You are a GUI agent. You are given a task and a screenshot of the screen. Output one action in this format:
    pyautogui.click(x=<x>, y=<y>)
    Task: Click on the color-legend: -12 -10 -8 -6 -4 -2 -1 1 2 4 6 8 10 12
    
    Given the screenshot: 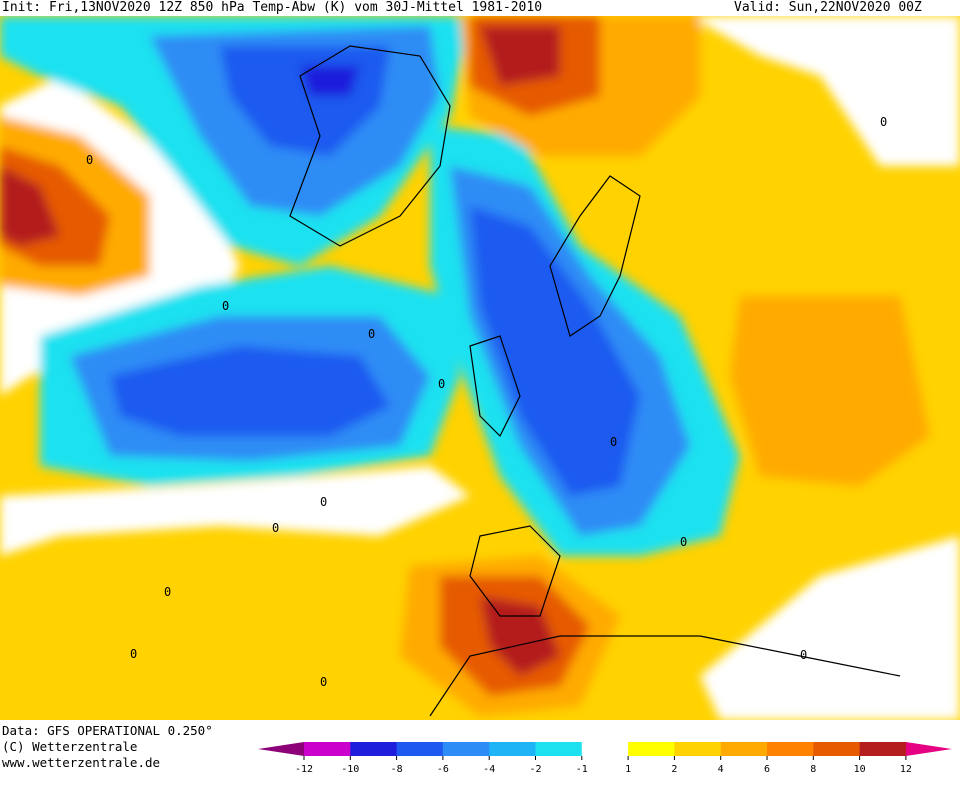 What is the action you would take?
    pyautogui.click(x=605, y=758)
    